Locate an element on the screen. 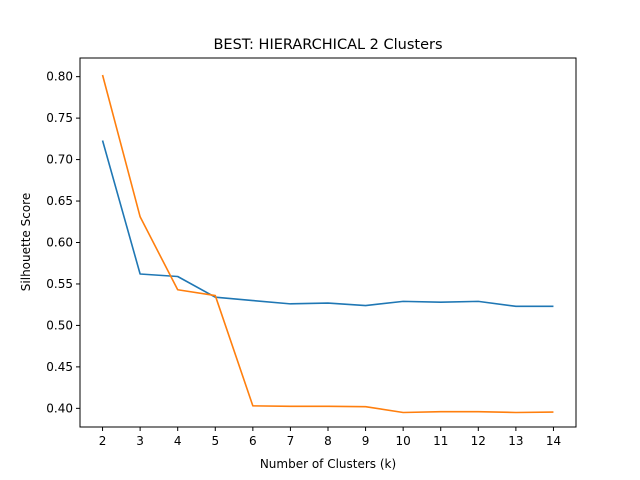  y-tick-label: 0.50 is located at coordinates (59, 325).